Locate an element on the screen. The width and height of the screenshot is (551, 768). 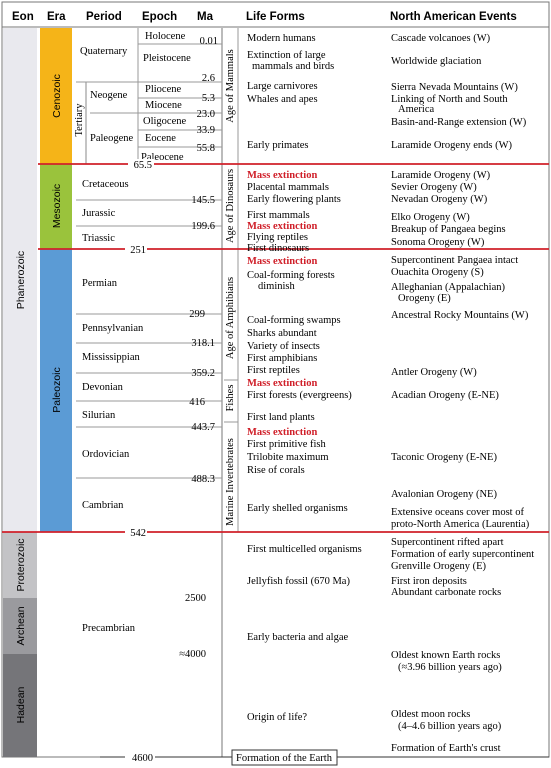
era-mesozoic-band is located at coordinates (56, 206).